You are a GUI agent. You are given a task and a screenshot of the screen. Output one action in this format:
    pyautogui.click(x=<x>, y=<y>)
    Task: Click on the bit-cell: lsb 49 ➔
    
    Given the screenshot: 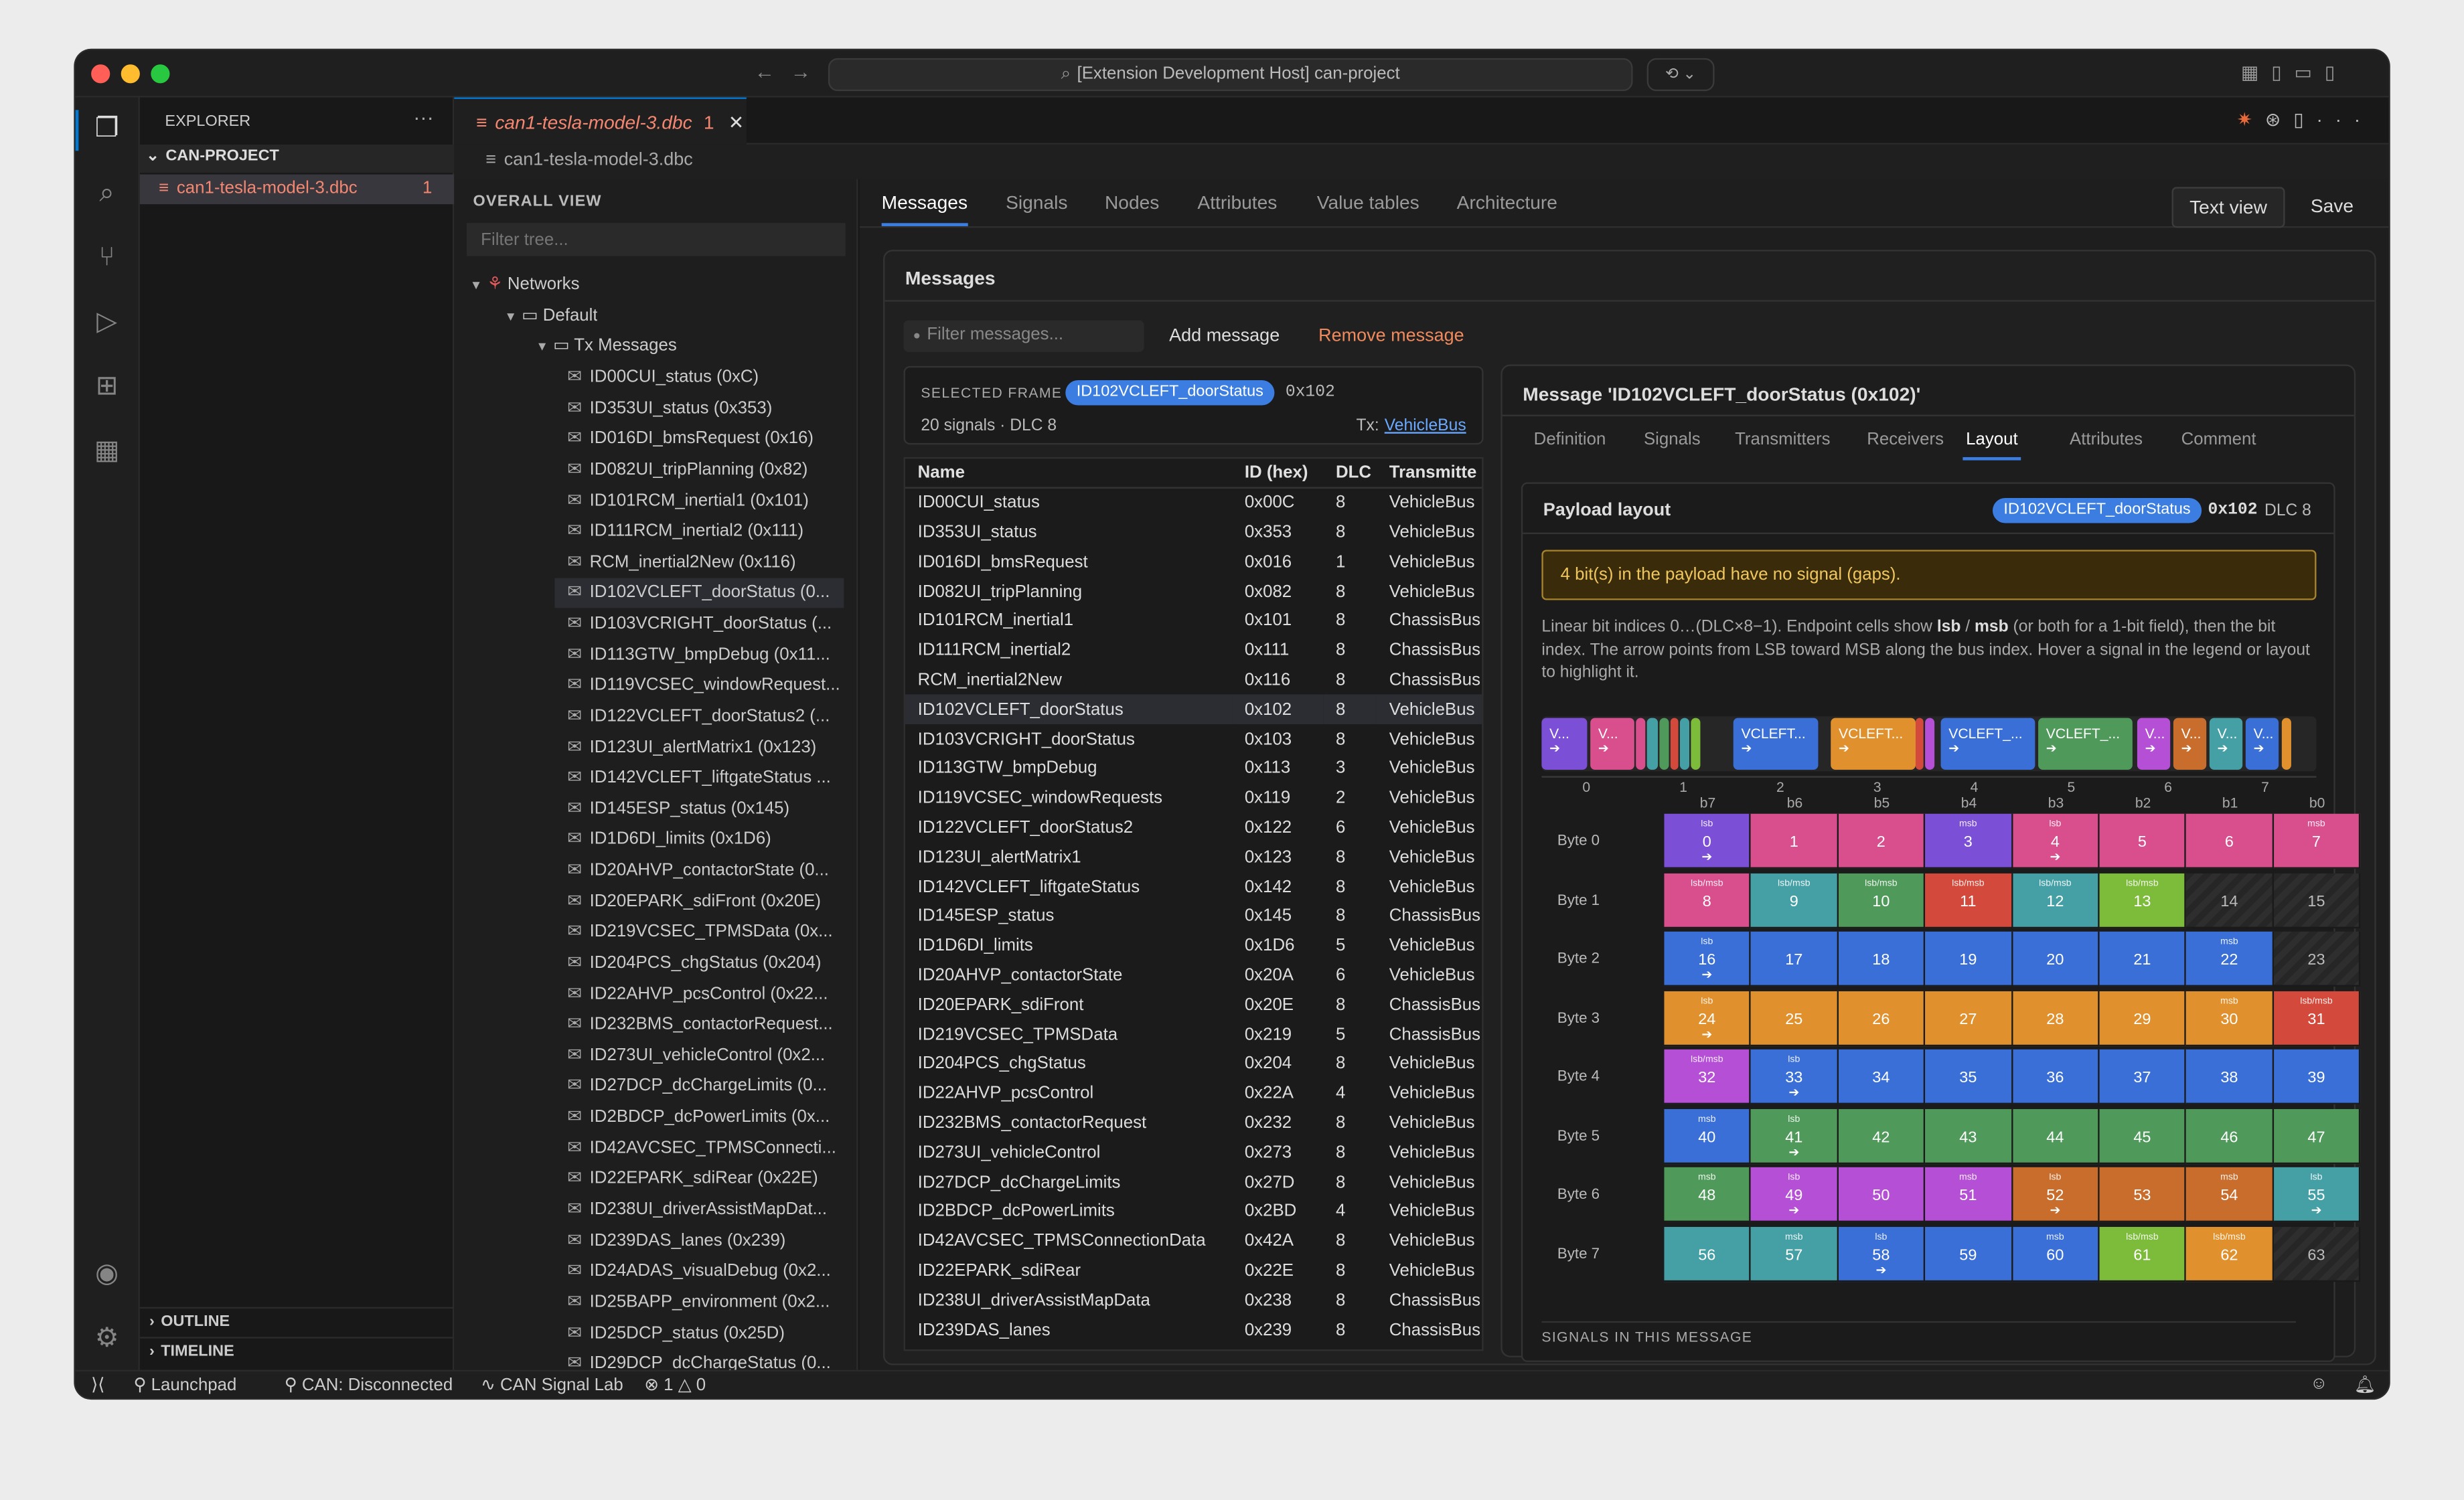 What is the action you would take?
    pyautogui.click(x=1795, y=1194)
    